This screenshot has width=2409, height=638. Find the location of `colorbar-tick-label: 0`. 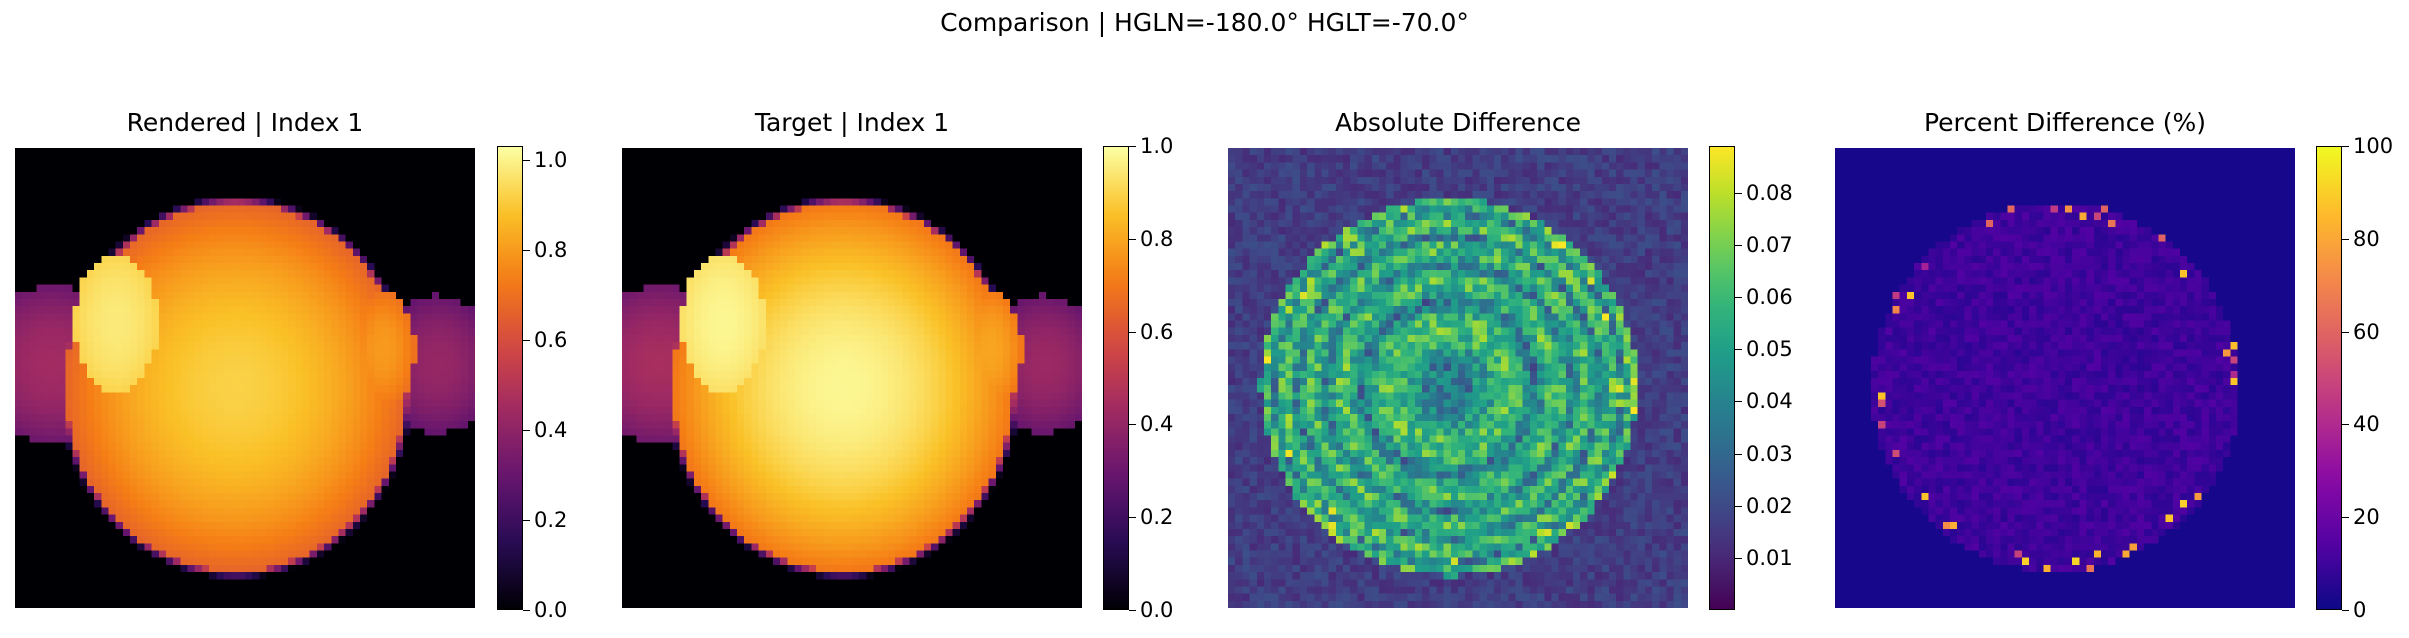

colorbar-tick-label: 0 is located at coordinates (2360, 610).